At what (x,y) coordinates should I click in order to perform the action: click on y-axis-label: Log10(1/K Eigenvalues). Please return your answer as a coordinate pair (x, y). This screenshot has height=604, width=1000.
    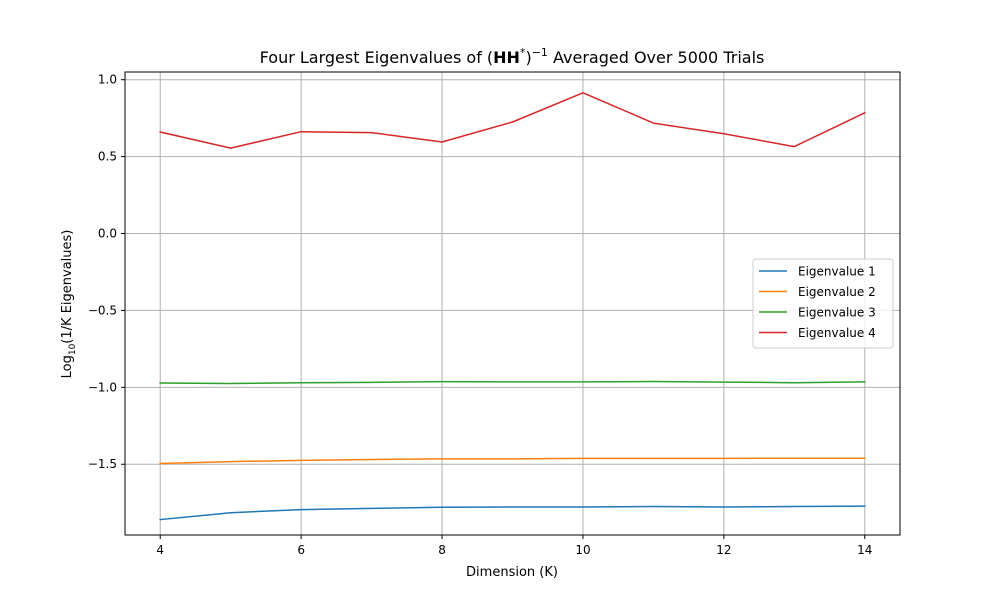
    Looking at the image, I should click on (69, 304).